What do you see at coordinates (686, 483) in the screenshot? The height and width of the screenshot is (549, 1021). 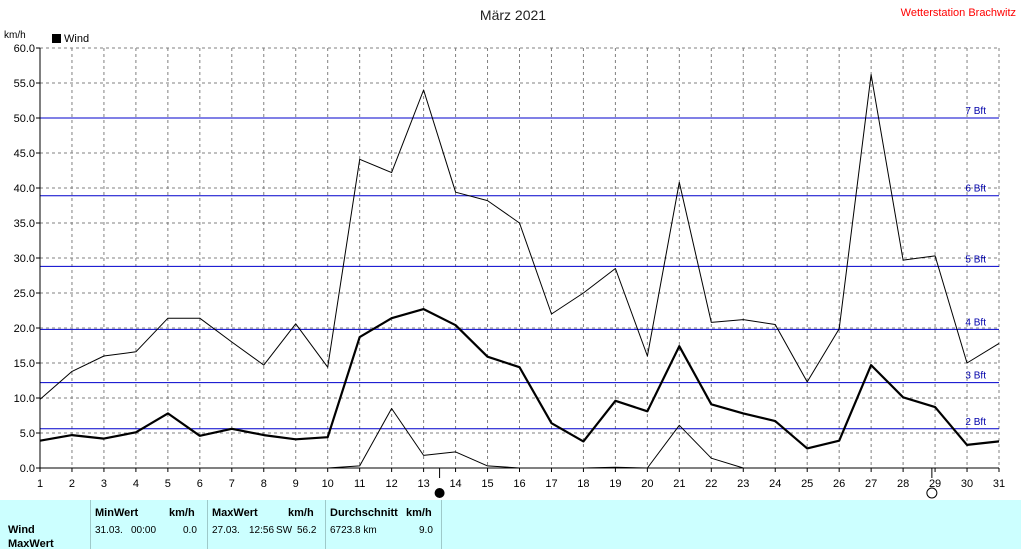 I see `moon-phases` at bounding box center [686, 483].